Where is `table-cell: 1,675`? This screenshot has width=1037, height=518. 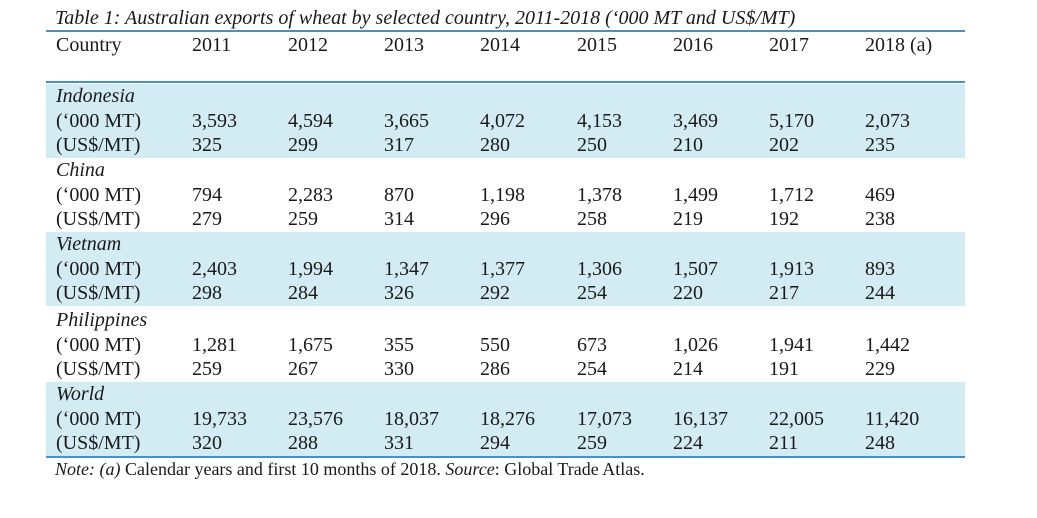
table-cell: 1,675 is located at coordinates (310, 345).